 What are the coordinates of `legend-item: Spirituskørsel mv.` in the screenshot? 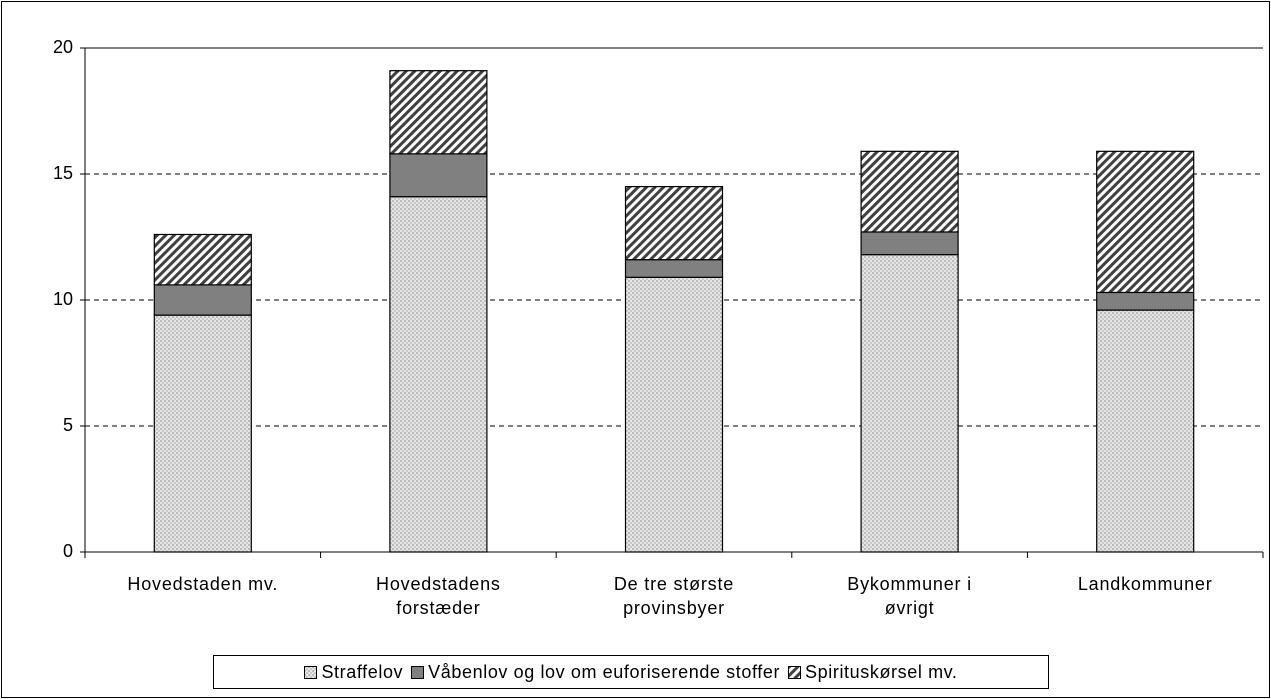 It's located at (872, 672).